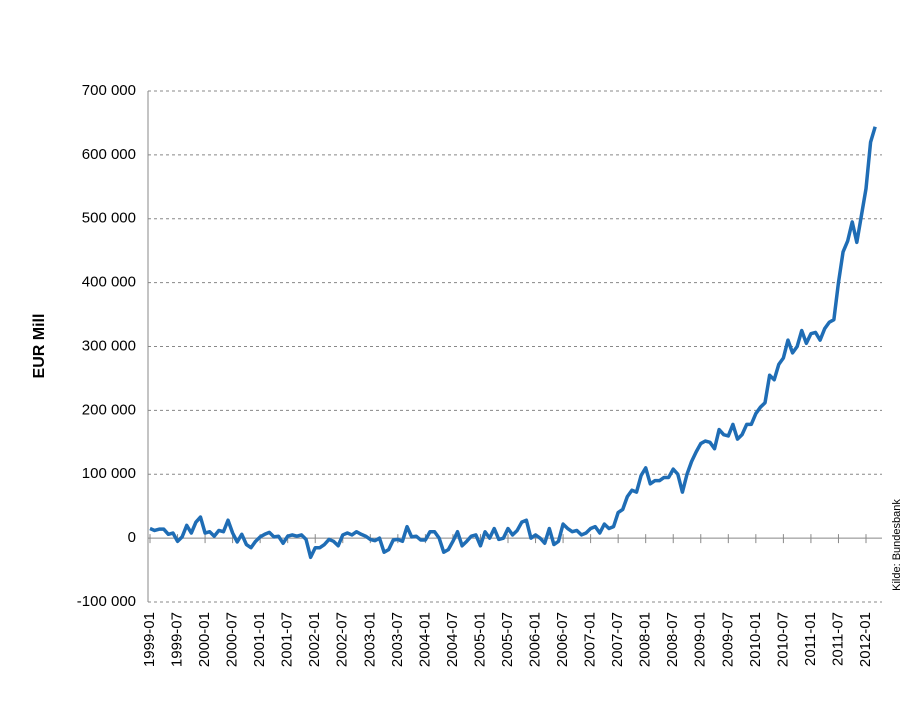  What do you see at coordinates (562, 639) in the screenshot?
I see `x-tick-label: 2006-07` at bounding box center [562, 639].